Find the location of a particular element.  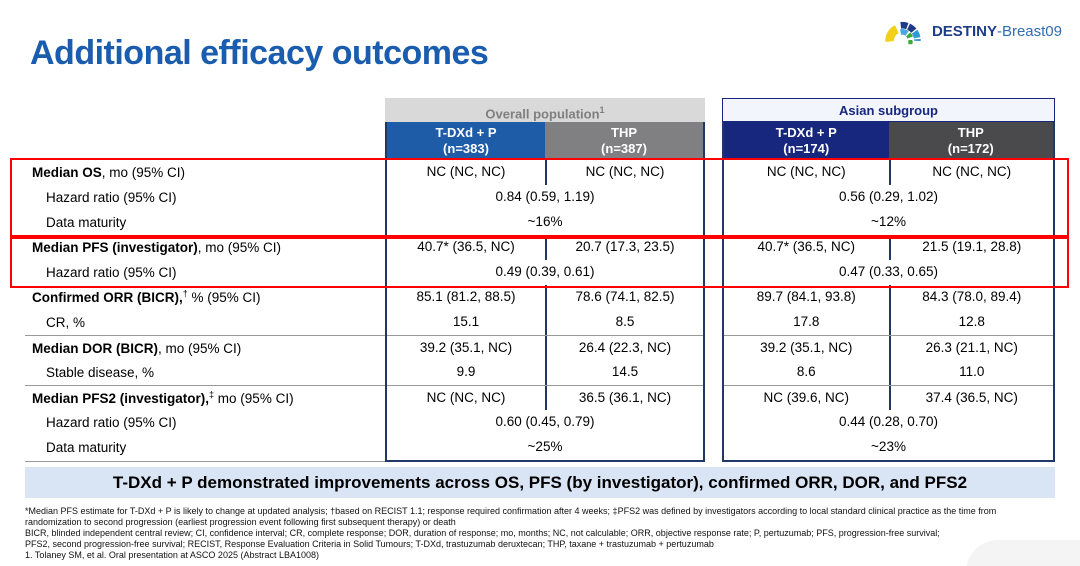

cell-value: 12.8 is located at coordinates (971, 322).